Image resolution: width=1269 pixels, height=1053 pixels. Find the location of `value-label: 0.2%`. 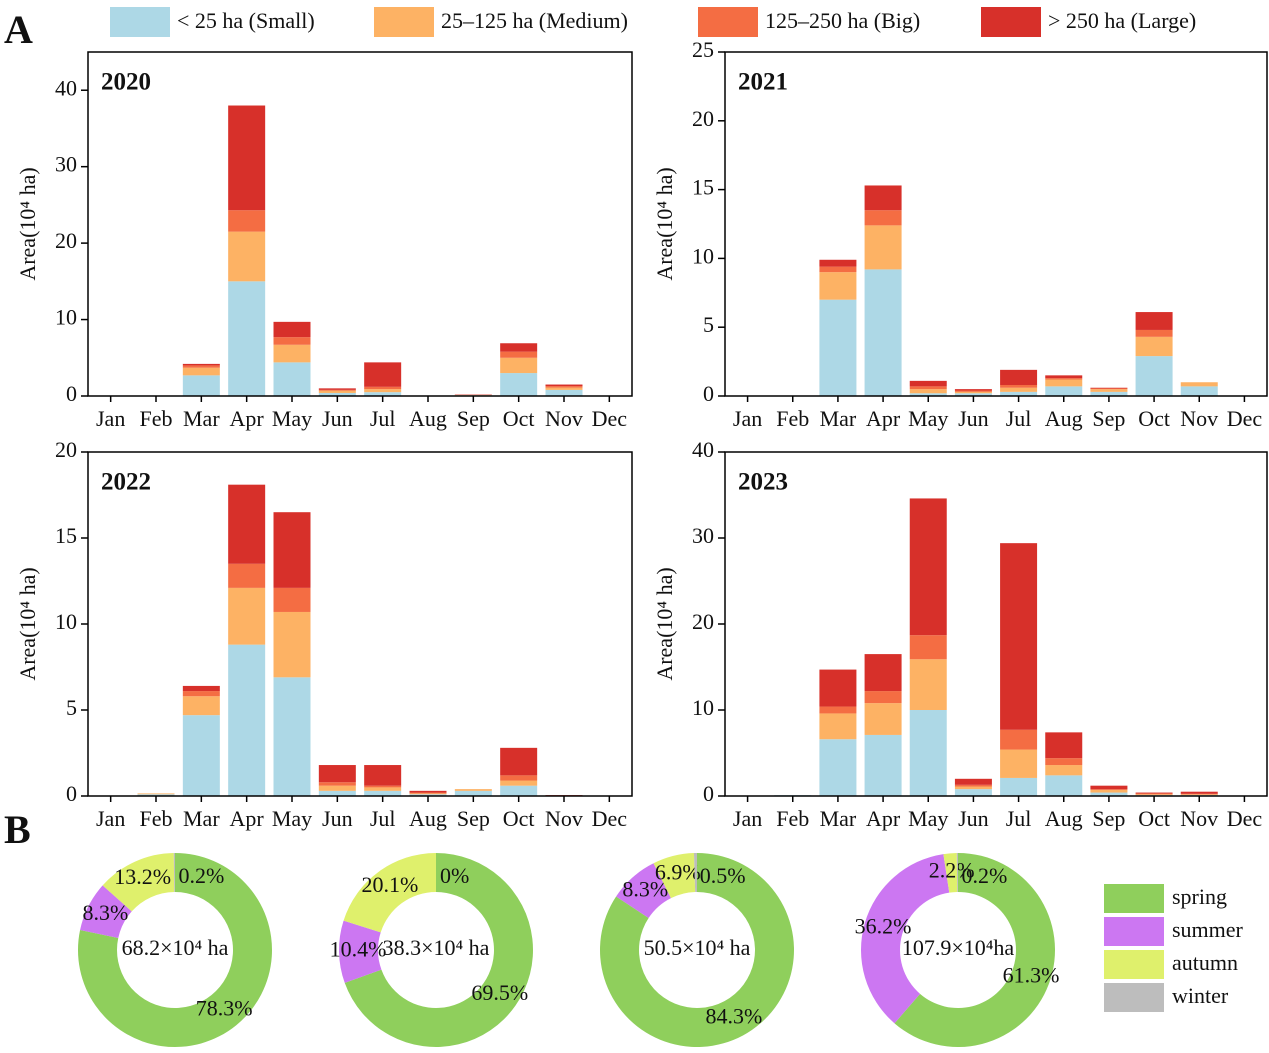

value-label: 0.2% is located at coordinates (202, 875).